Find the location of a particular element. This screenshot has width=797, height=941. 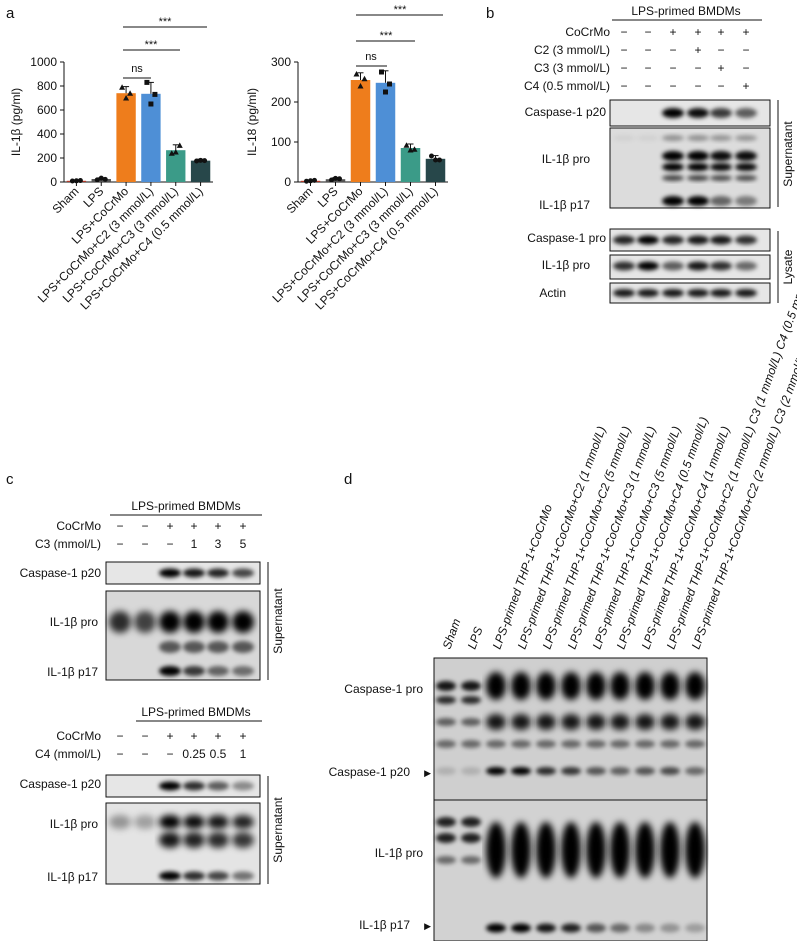

panel-c2-blot-label: Caspase-1 p20 is located at coordinates (61, 784).